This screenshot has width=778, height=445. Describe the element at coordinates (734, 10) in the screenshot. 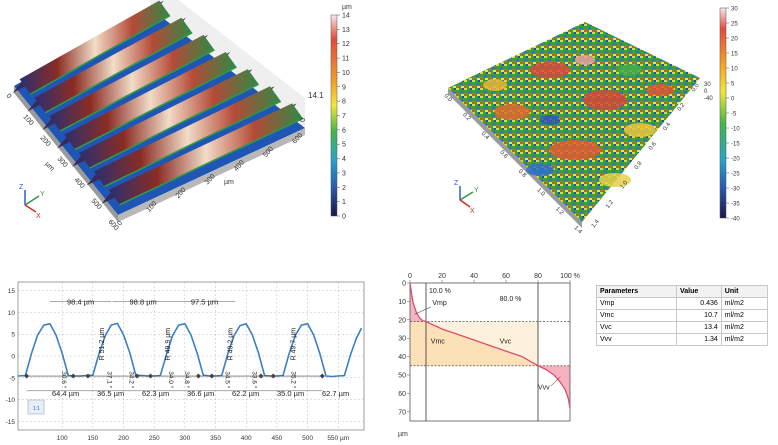

I see `colorbar-tick-label: 30` at that location.